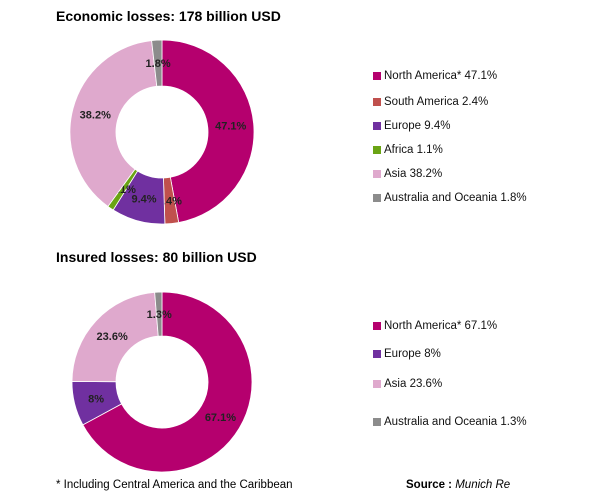  I want to click on legend-label: North America* 67.1%, so click(441, 326).